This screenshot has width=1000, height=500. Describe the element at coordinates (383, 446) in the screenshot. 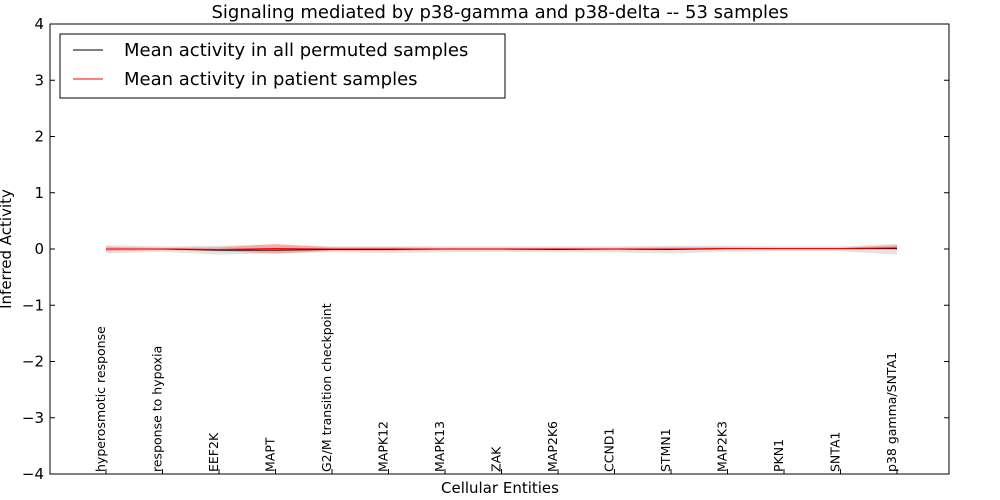

I see `category-label: MAPK12` at that location.